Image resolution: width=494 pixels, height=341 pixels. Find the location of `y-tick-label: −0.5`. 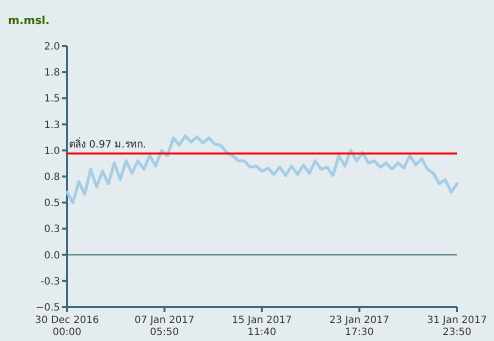

y-tick-label: −0.5 is located at coordinates (48, 308).